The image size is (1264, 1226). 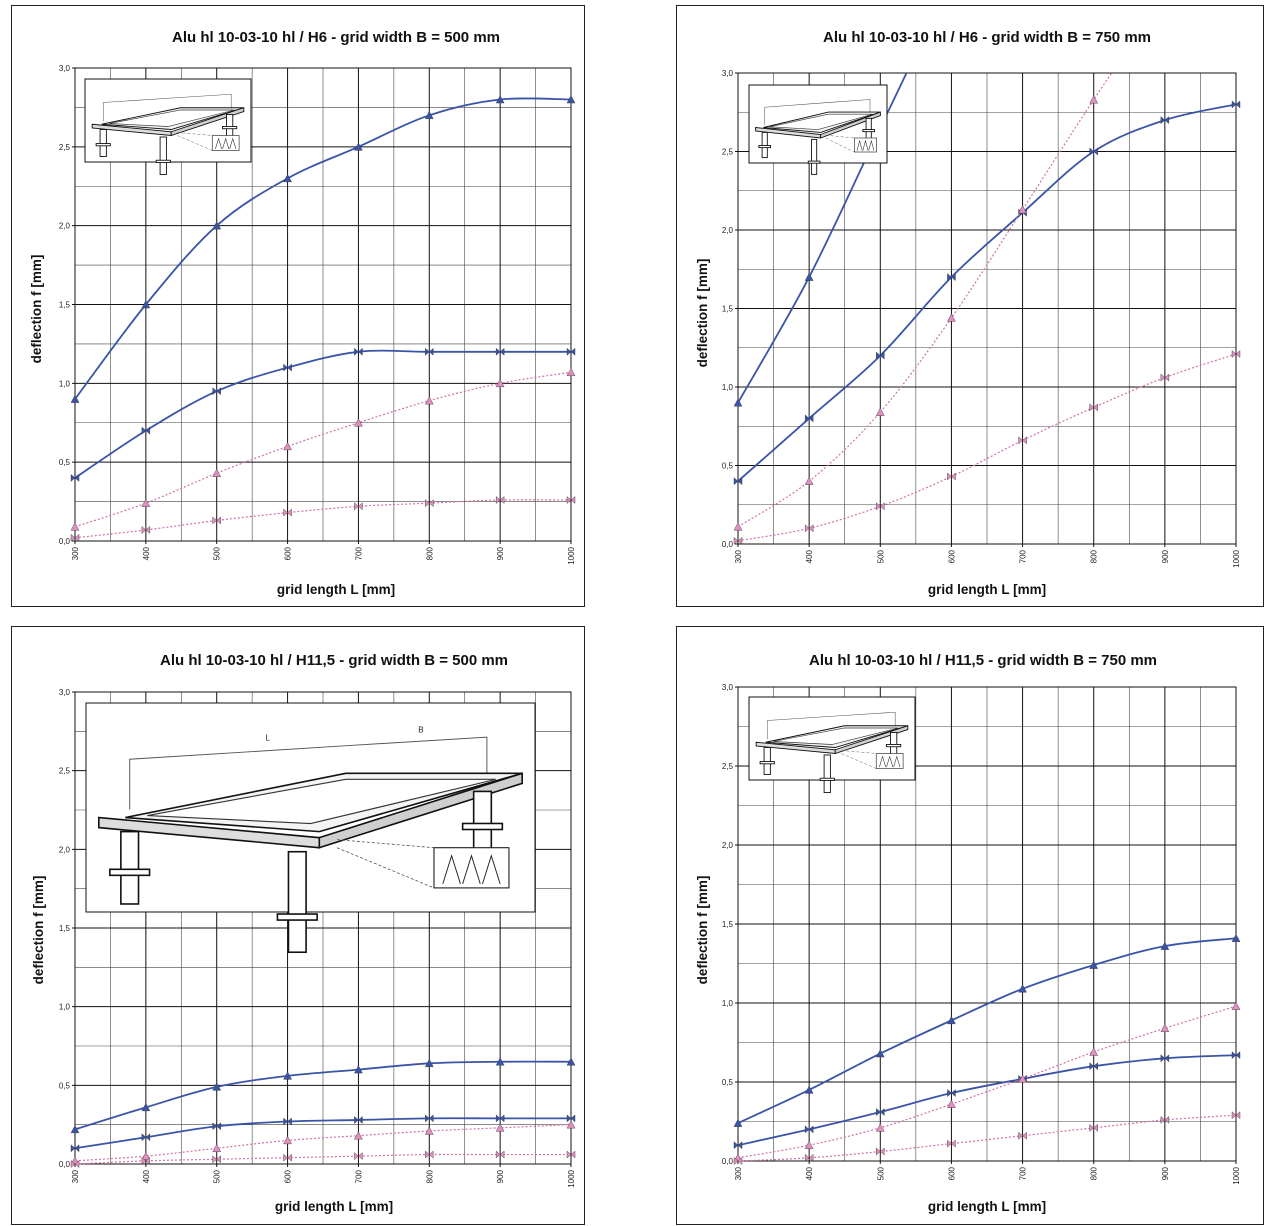 I want to click on inset-illustration: LB, so click(x=310, y=828).